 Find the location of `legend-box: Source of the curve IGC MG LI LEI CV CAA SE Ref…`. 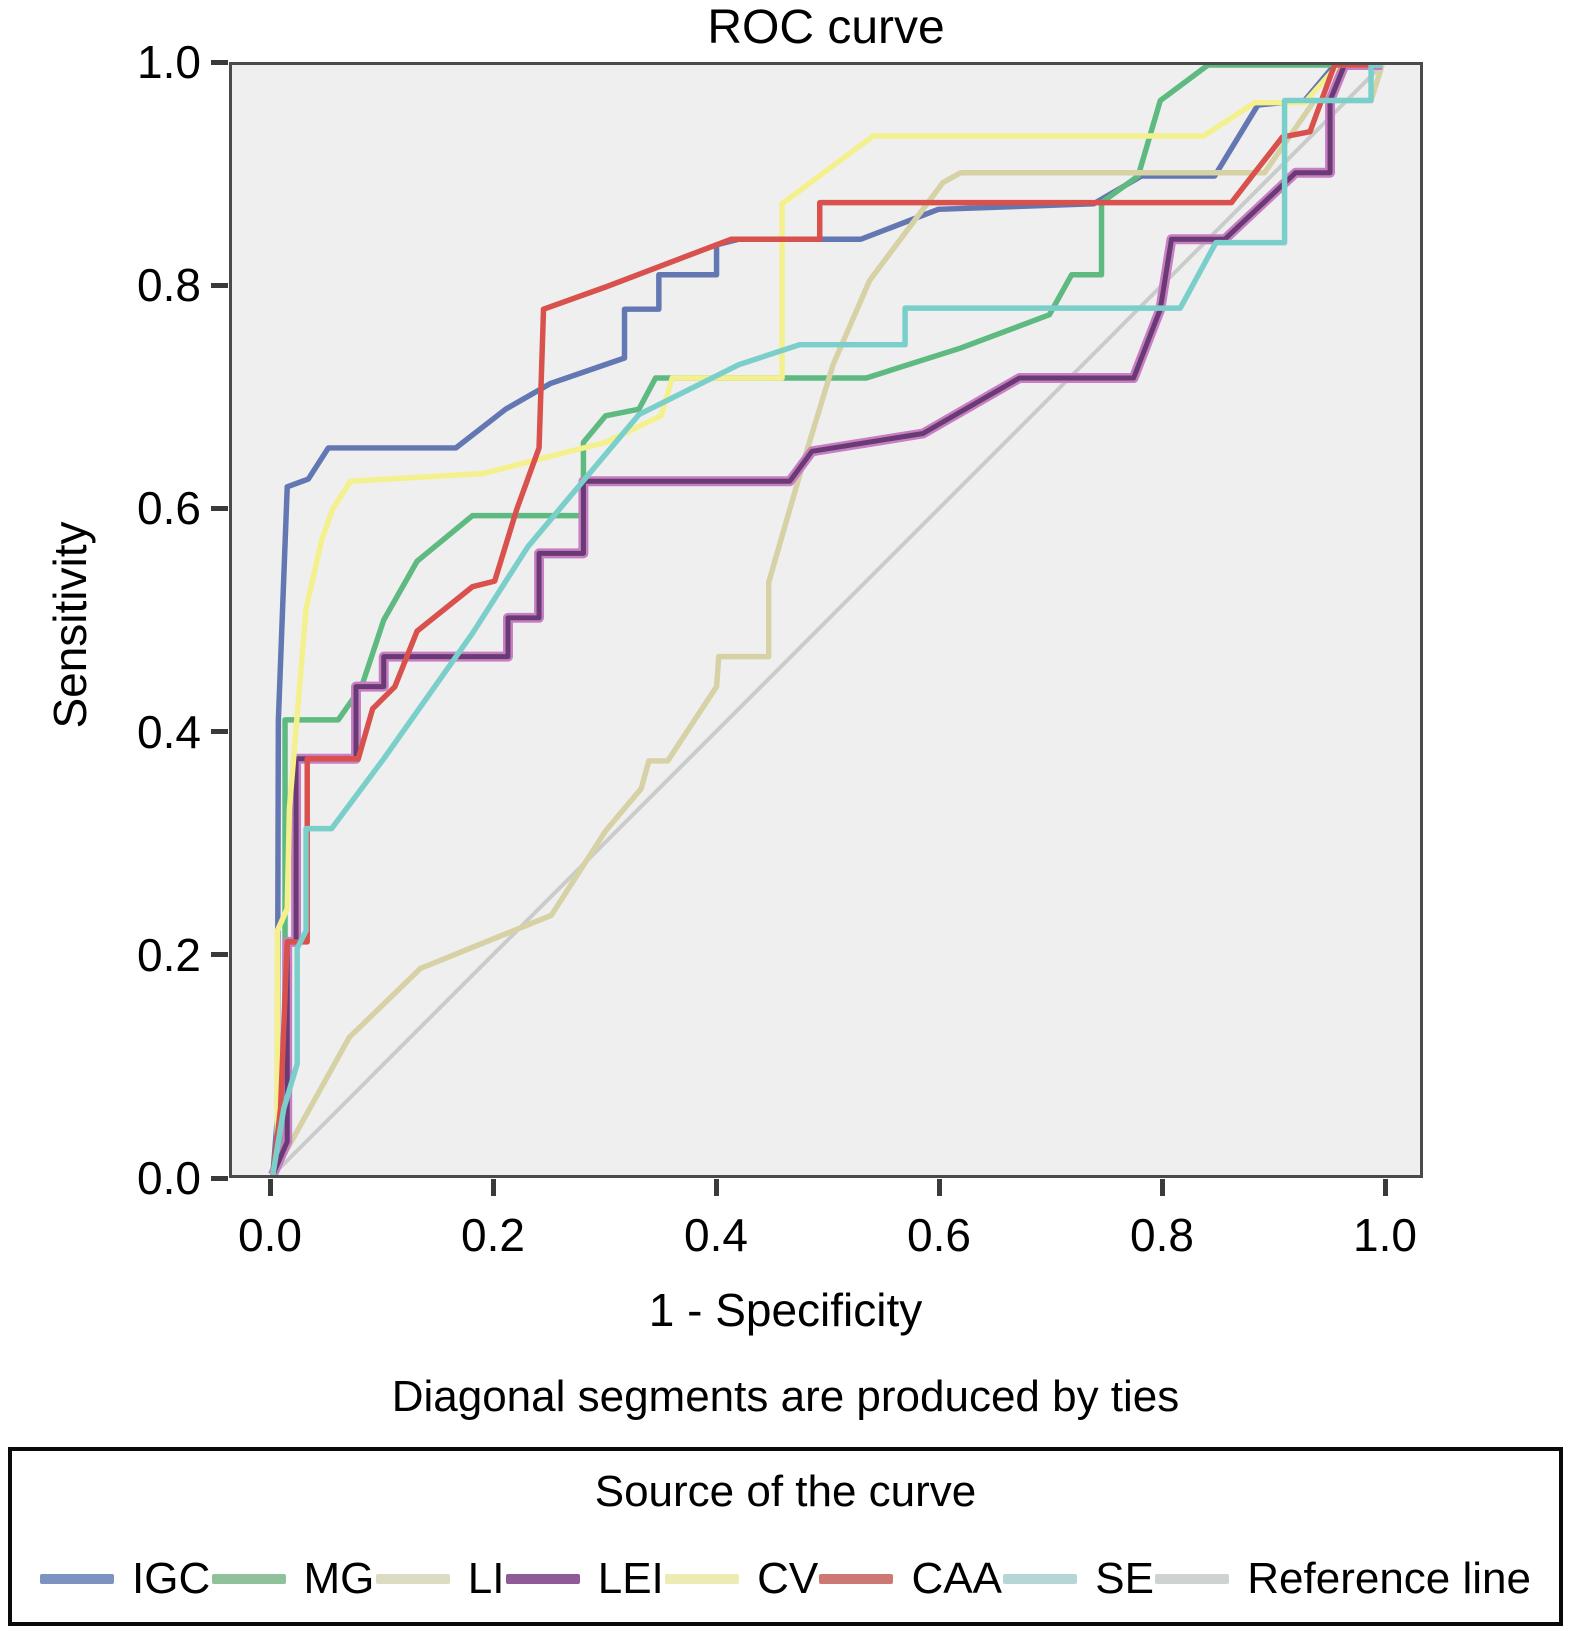

legend-box: Source of the curve IGC MG LI LEI CV CAA SE Ref… is located at coordinates (785, 1536).